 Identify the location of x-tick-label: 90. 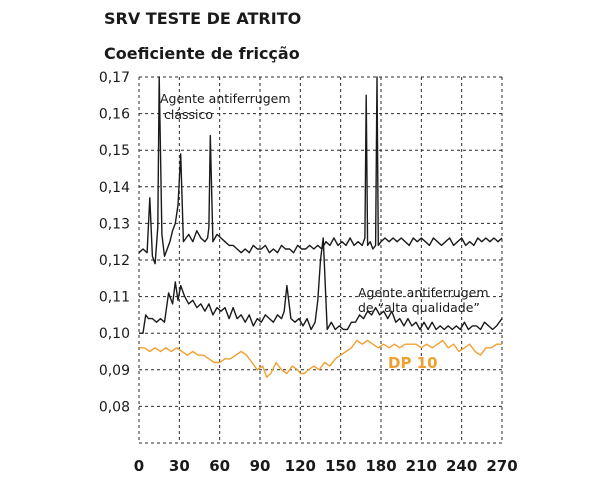
(260, 466).